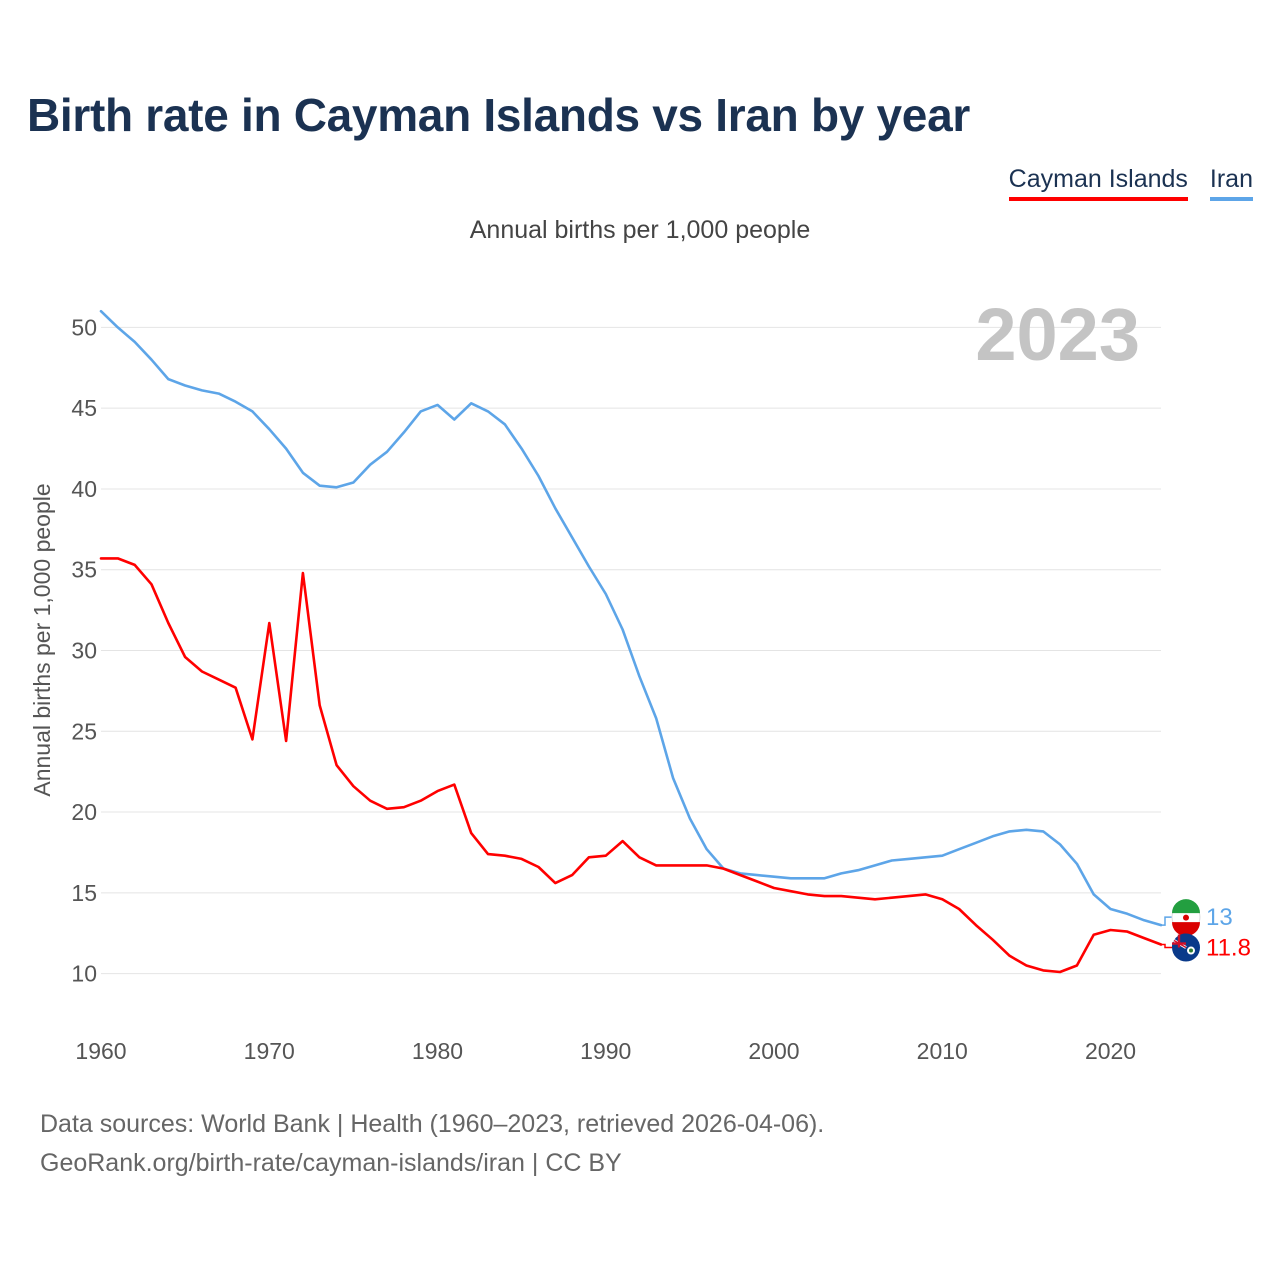  I want to click on flag-cayman-islands-icon, so click(1186, 947).